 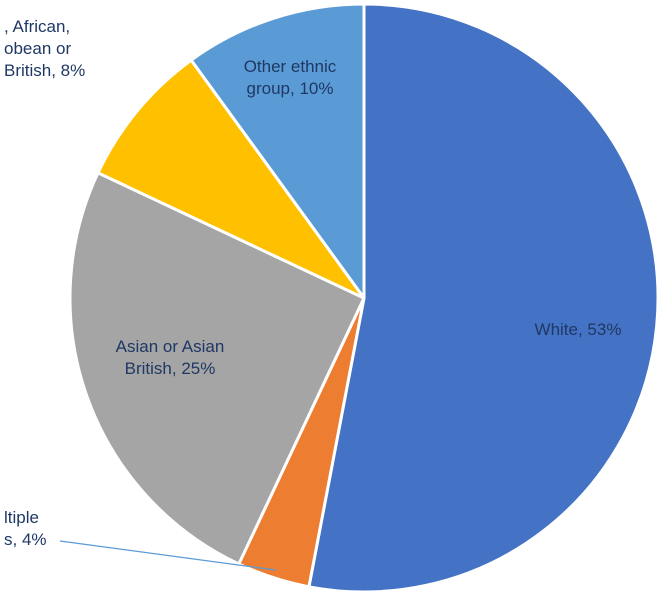 What do you see at coordinates (37, 48) in the screenshot?
I see `slice-label-line: obean or` at bounding box center [37, 48].